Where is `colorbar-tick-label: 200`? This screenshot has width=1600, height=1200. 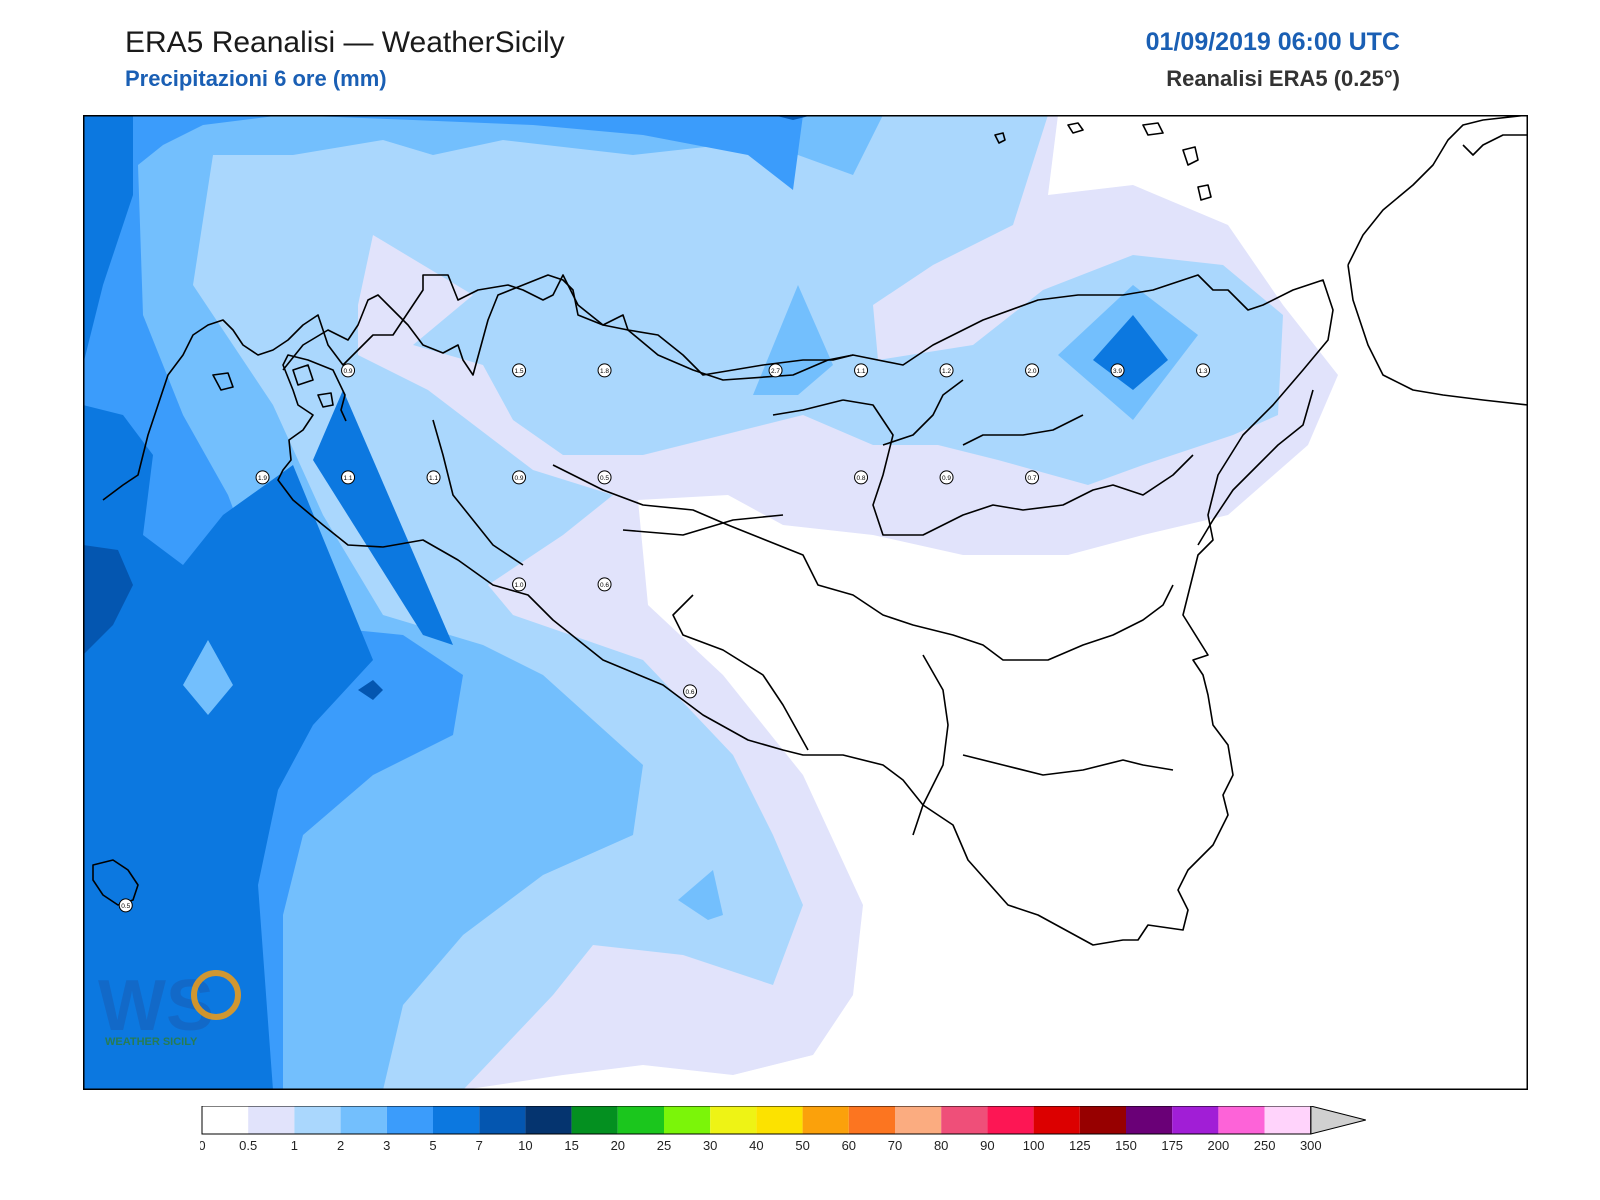 colorbar-tick-label: 200 is located at coordinates (1219, 1145).